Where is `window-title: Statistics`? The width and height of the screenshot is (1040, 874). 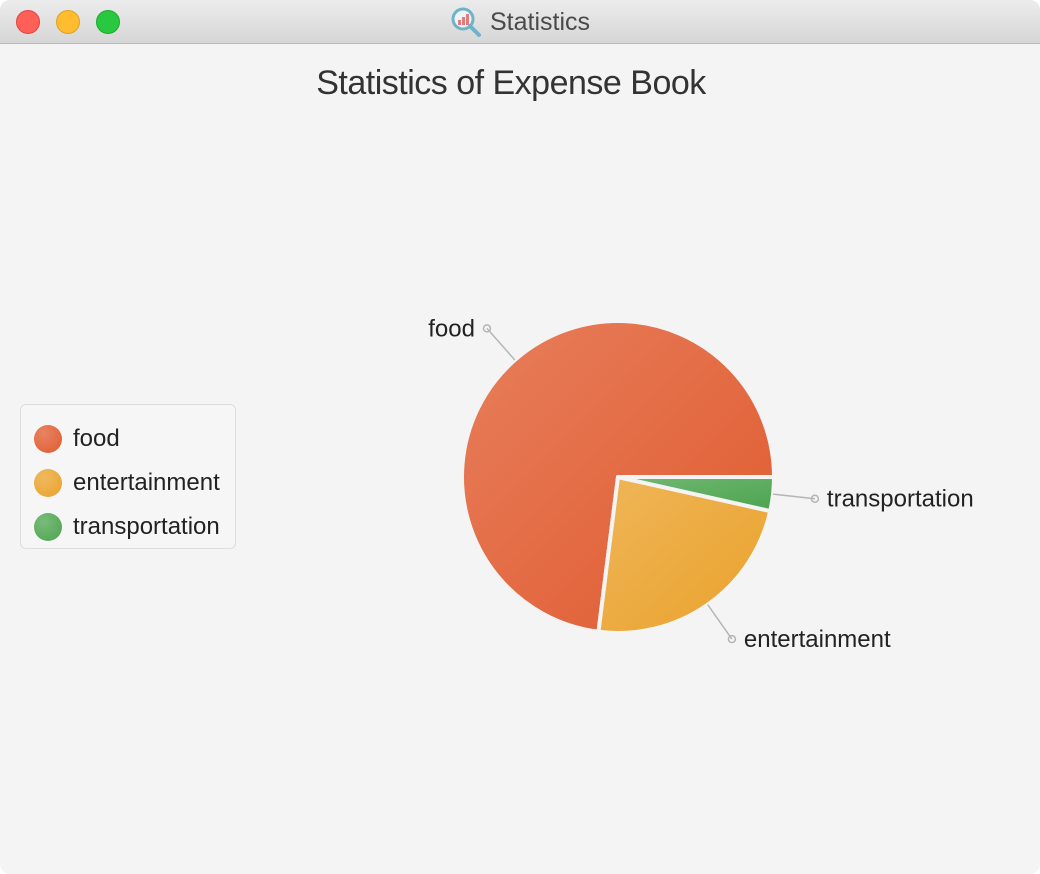
window-title: Statistics is located at coordinates (540, 21).